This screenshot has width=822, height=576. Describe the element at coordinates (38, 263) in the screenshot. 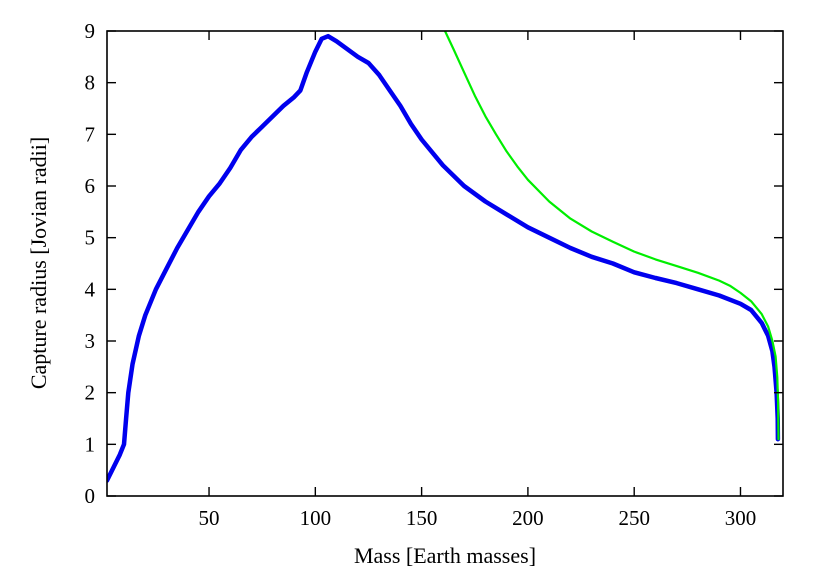

I see `y-axis-label: Capture radius [Jovian radii]` at that location.